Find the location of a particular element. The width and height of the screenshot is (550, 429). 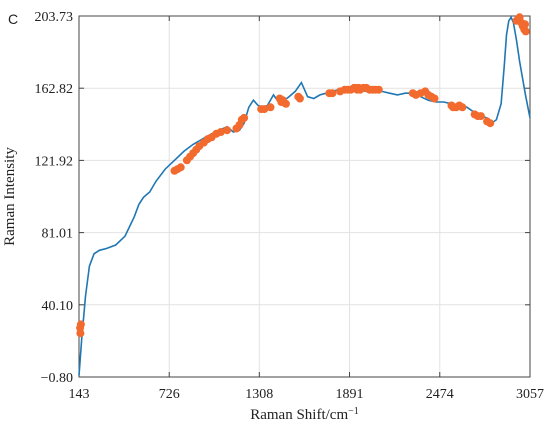

panel-label: C is located at coordinates (13, 19).